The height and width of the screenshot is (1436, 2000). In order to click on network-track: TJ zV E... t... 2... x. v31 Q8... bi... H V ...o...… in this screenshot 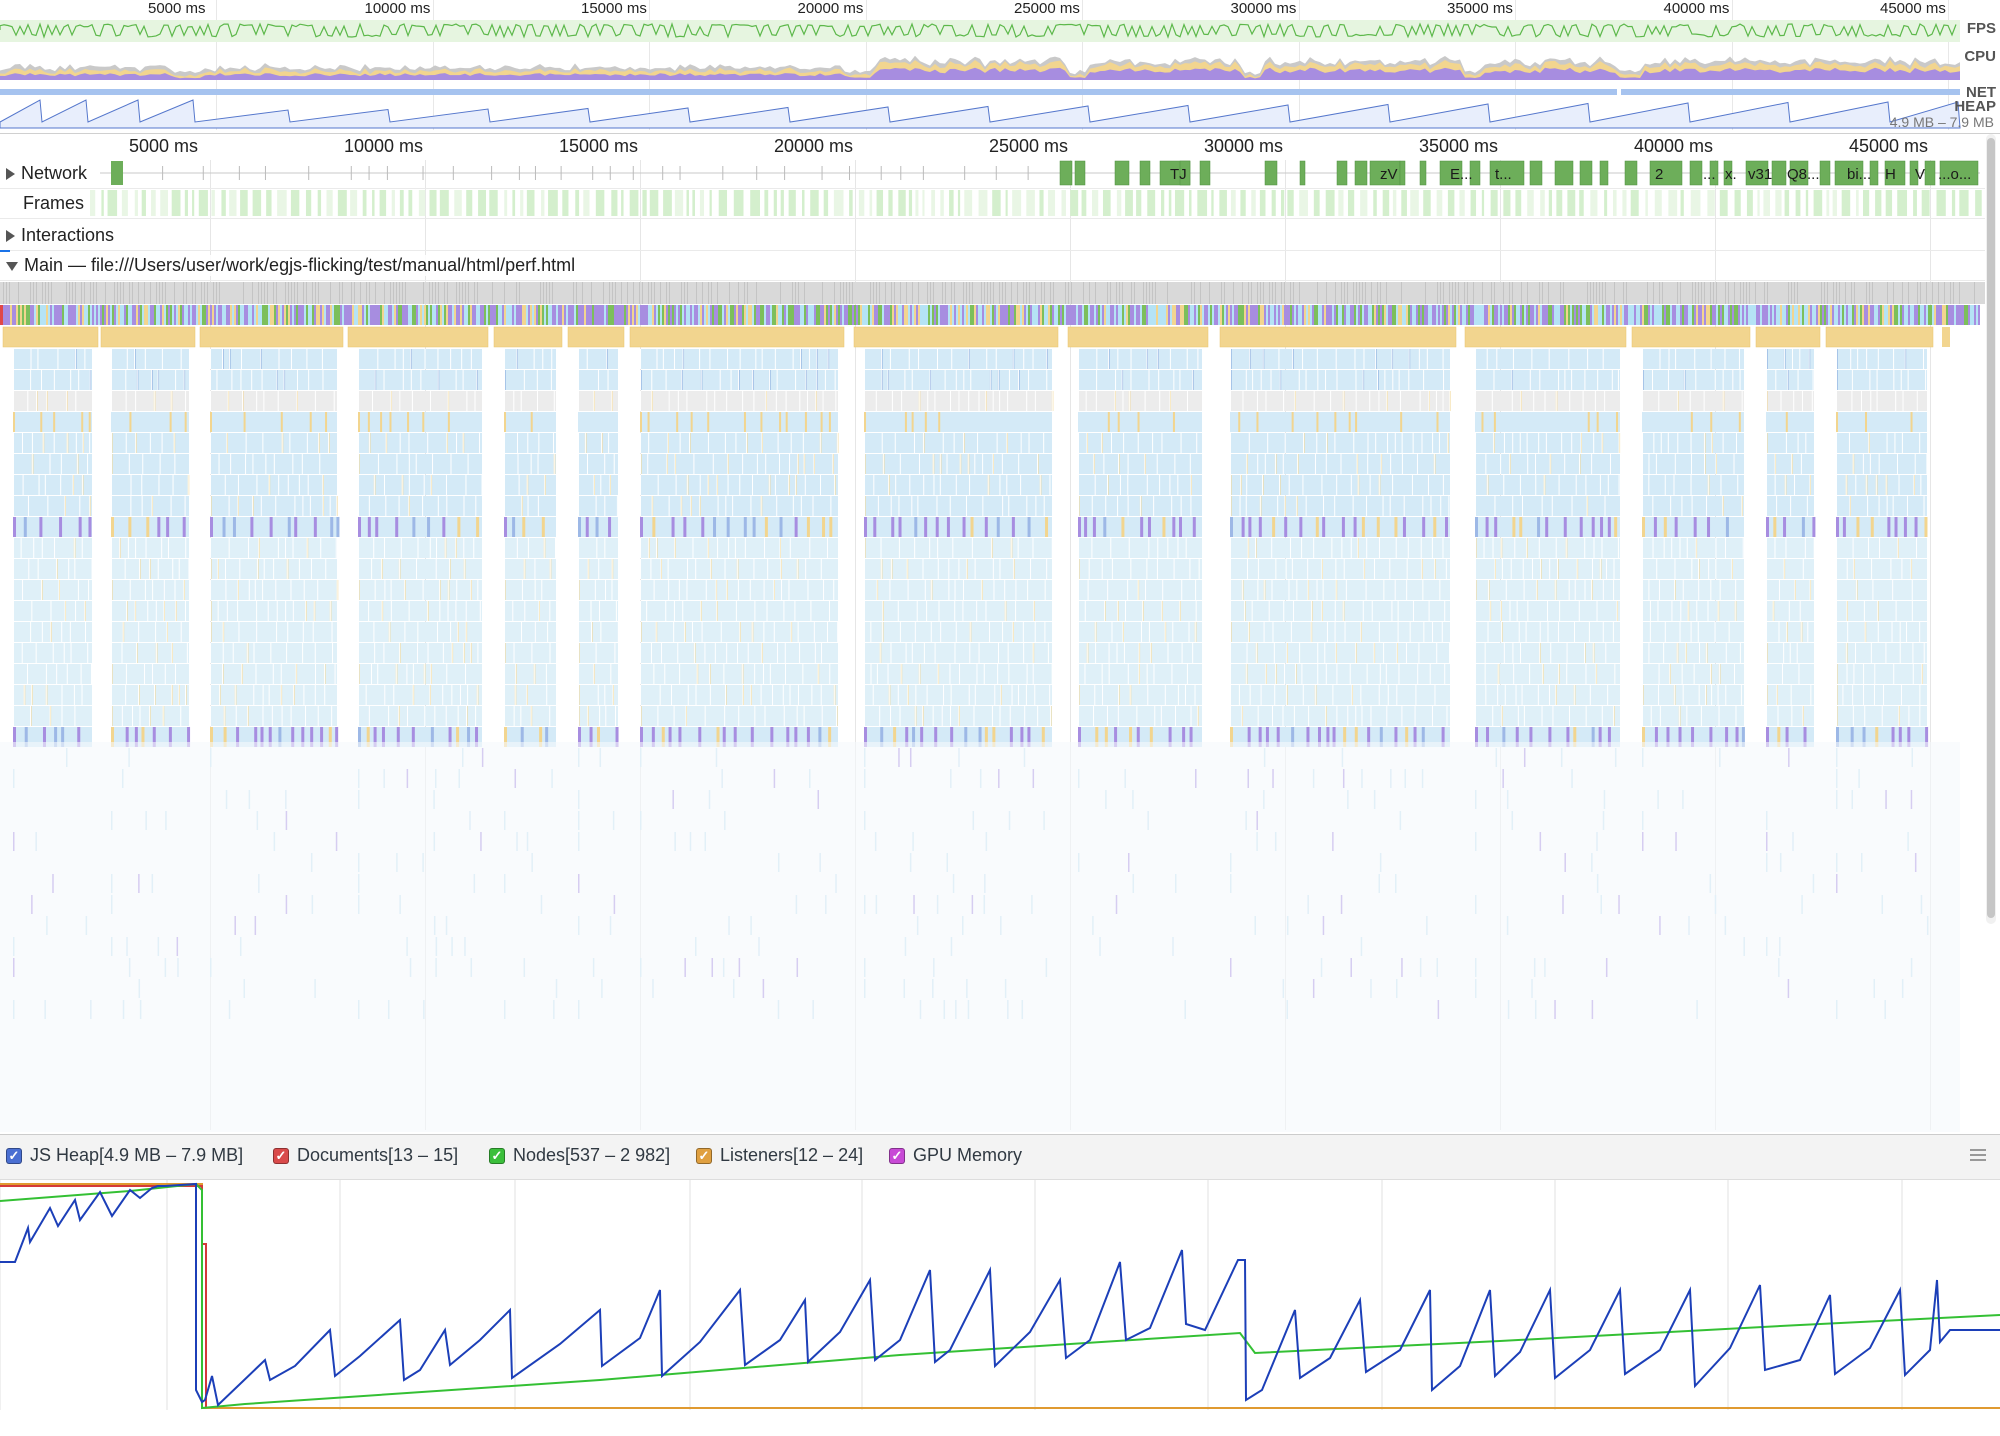, I will do `click(992, 173)`.